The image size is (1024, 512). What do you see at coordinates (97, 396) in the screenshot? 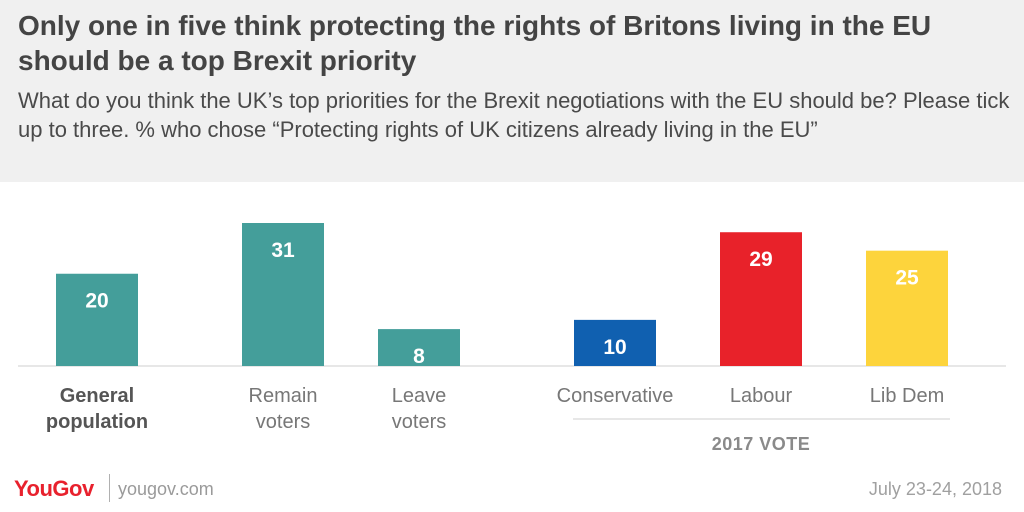
I see `category-label: General` at bounding box center [97, 396].